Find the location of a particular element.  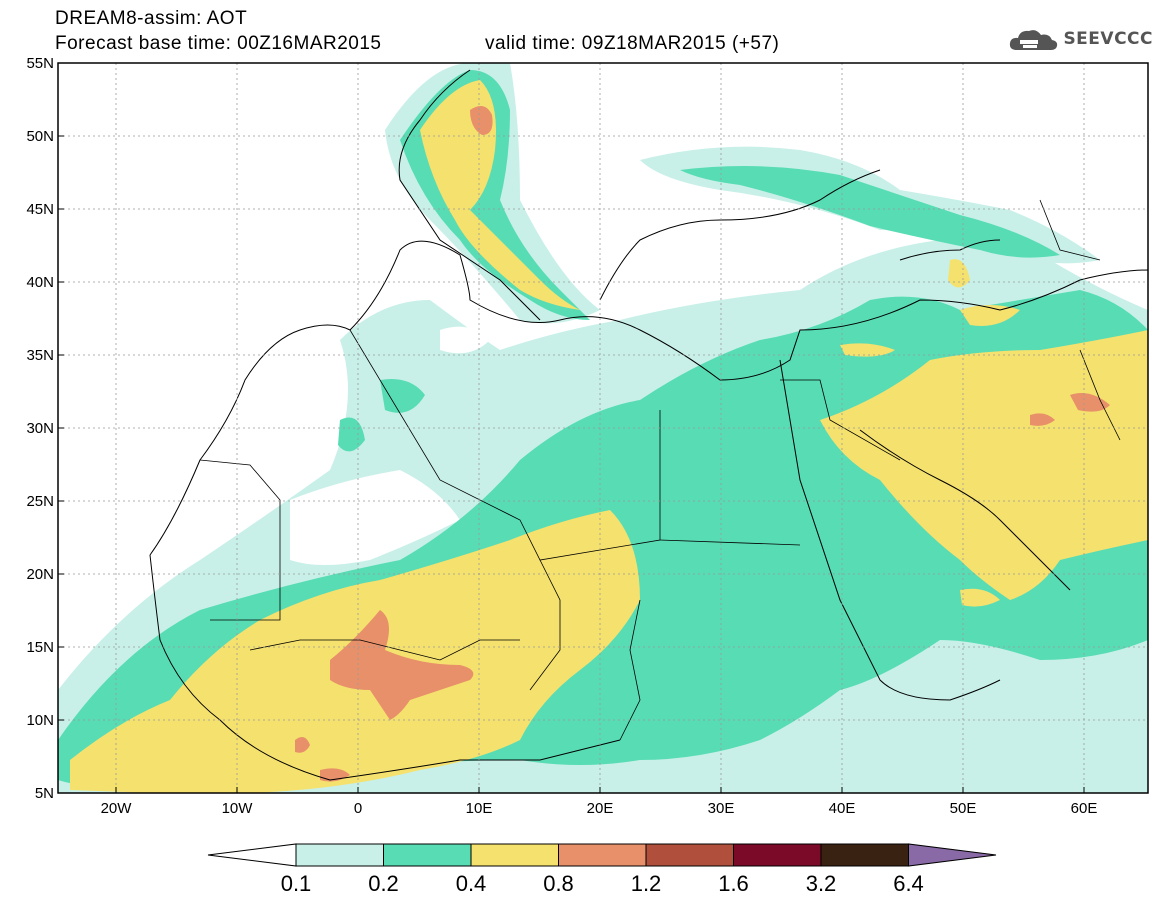

lon-label: 10E is located at coordinates (479, 808).